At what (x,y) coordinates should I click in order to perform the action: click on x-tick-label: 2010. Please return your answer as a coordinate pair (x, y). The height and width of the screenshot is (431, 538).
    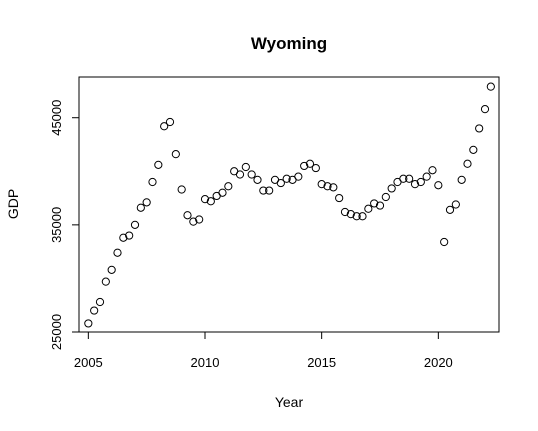
    Looking at the image, I should click on (205, 362).